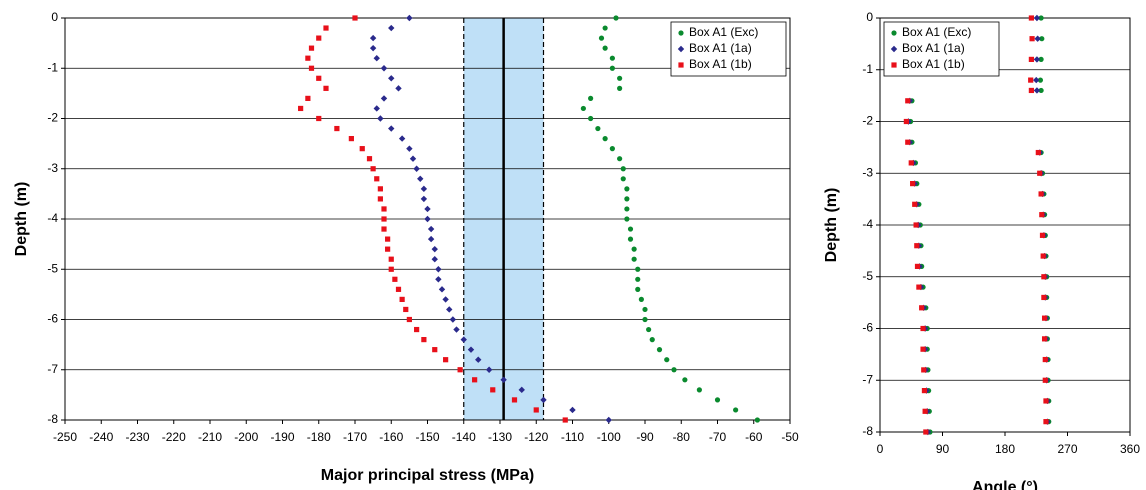 This screenshot has width=1146, height=490. I want to click on x-tick-label: -110, so click(572, 437).